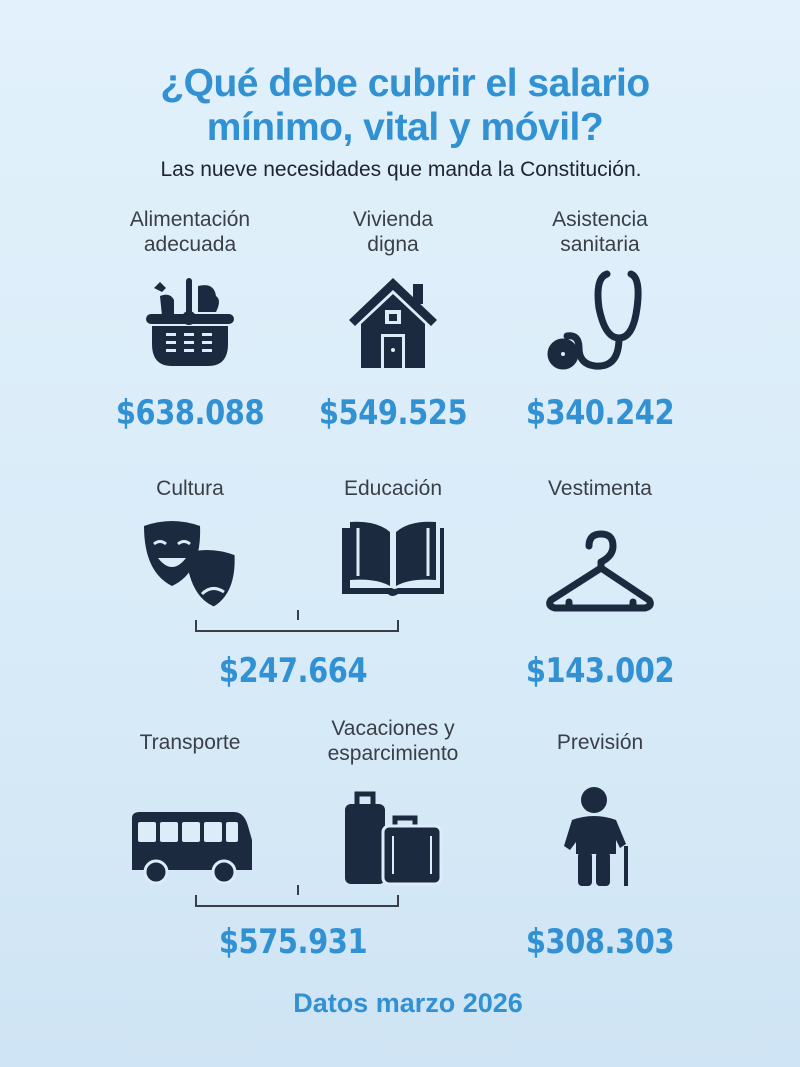 This screenshot has width=800, height=1067. What do you see at coordinates (405, 127) in the screenshot?
I see `title-line-2: mínimo, vital y móvil?` at bounding box center [405, 127].